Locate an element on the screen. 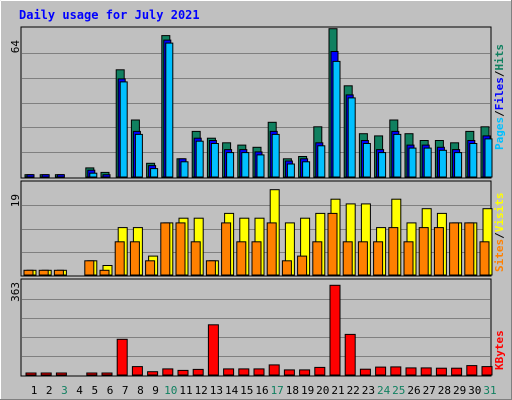 This screenshot has height=400, width=512. x-tick-label-13: 13 is located at coordinates (216, 390).